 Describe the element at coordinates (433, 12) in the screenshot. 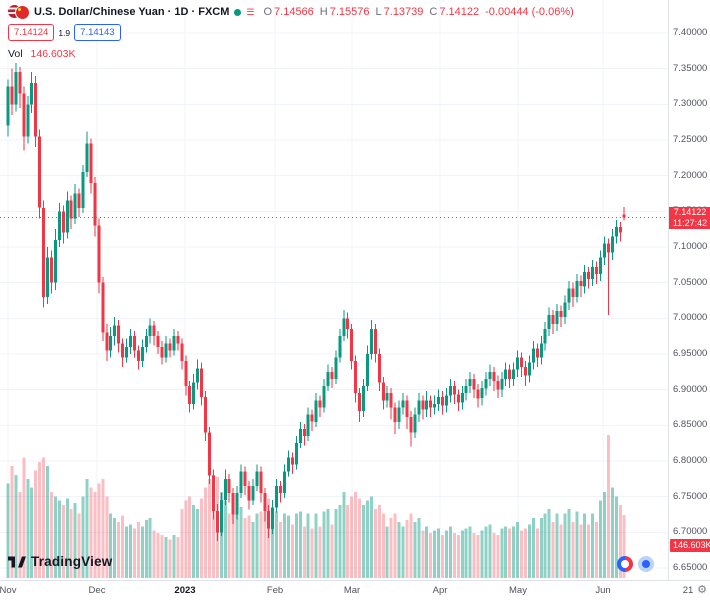

I see `close-label: C` at that location.